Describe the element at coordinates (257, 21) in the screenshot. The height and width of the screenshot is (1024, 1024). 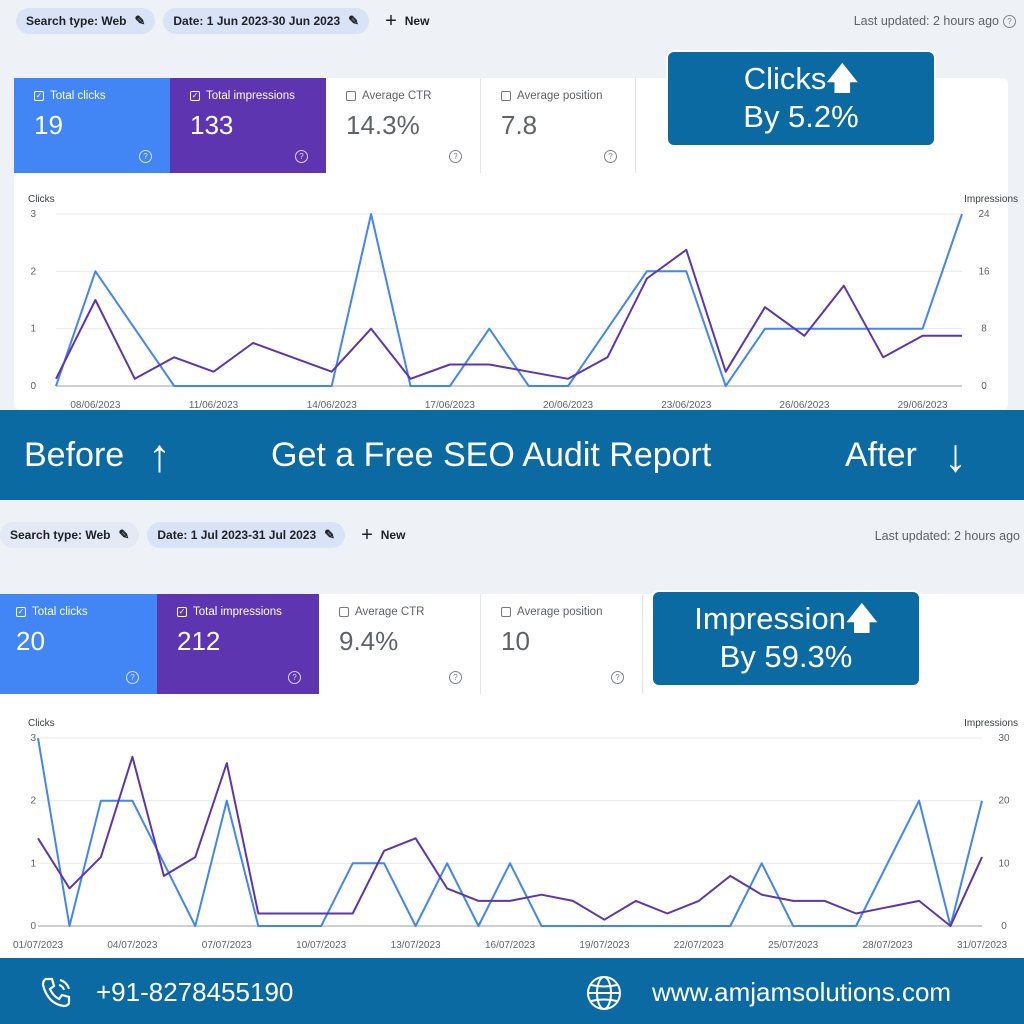
I see `date-label: Date: 1 Jun 2023-30 Jun 2023` at that location.